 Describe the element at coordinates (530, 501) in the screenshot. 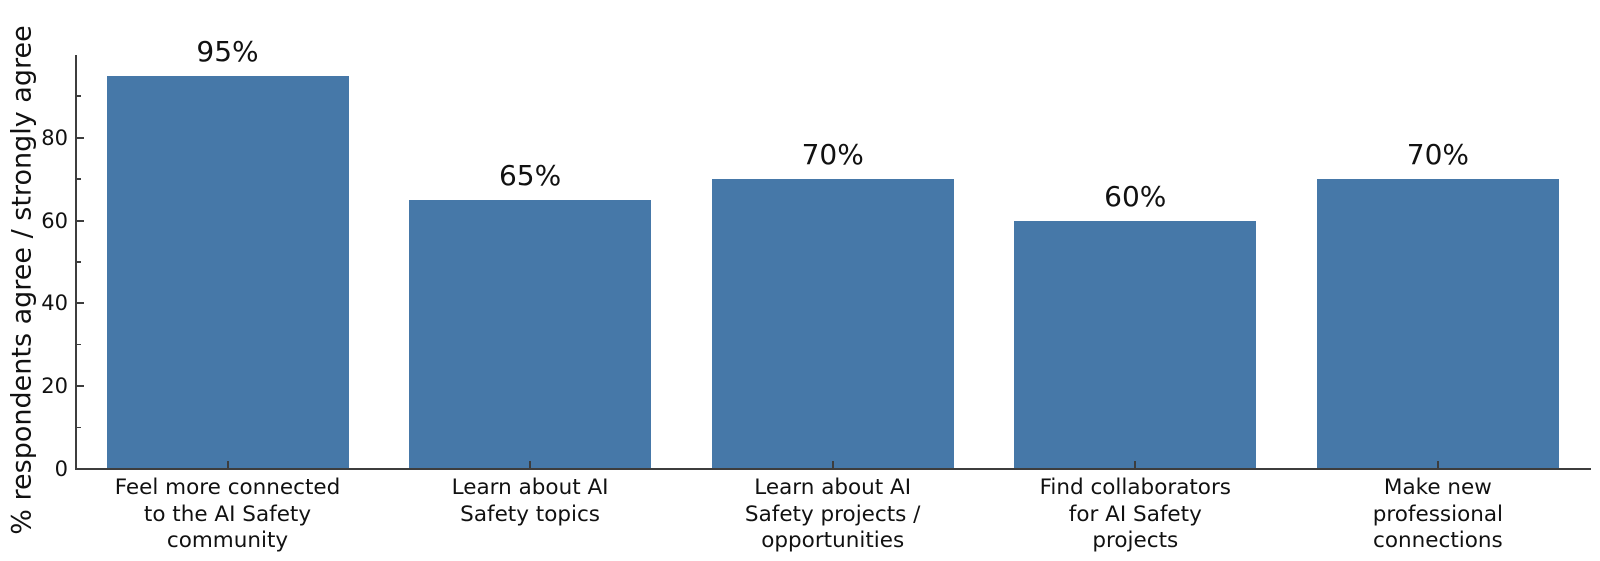

I see `x-tick-label: Learn about AI Safety topics` at that location.